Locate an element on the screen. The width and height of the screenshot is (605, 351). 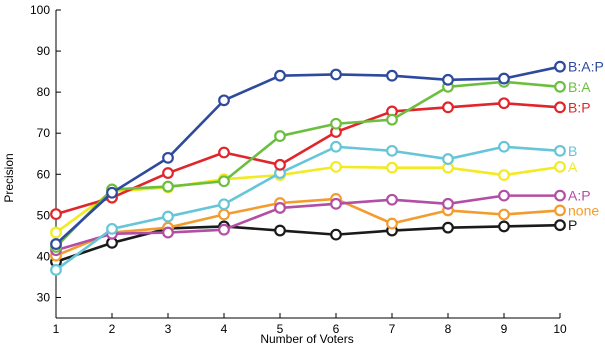
series-label: B:A is located at coordinates (579, 87).